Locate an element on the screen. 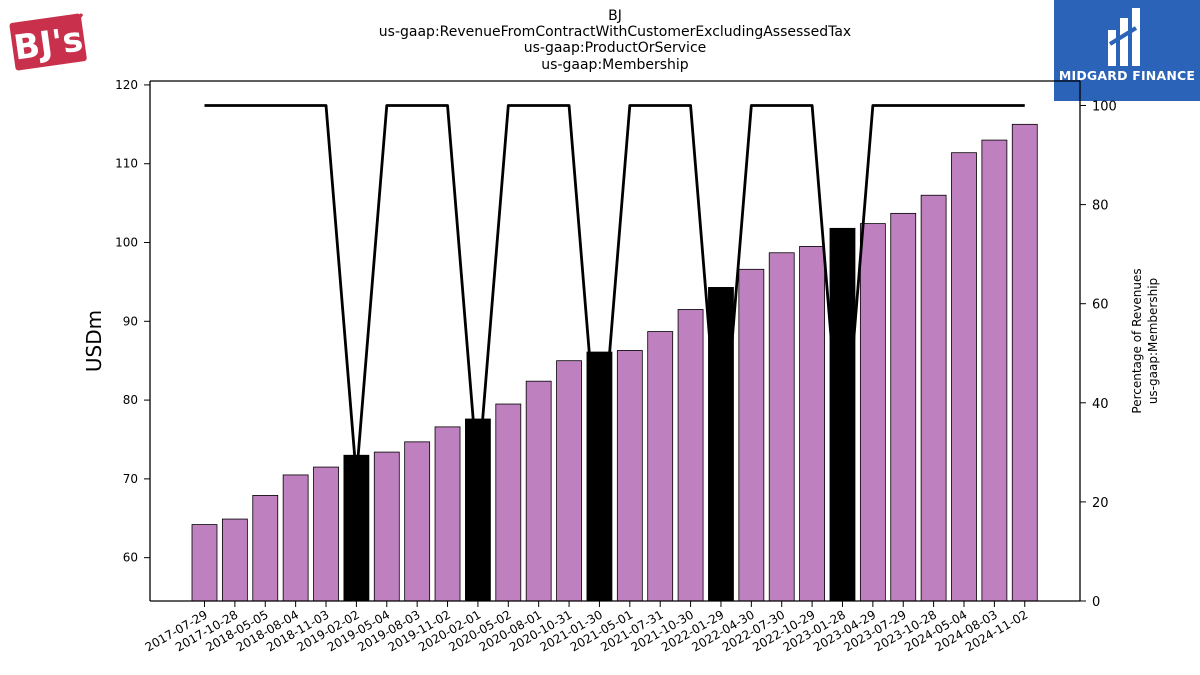 The height and width of the screenshot is (675, 1200). y-tick-label-60: 60 is located at coordinates (130, 558).